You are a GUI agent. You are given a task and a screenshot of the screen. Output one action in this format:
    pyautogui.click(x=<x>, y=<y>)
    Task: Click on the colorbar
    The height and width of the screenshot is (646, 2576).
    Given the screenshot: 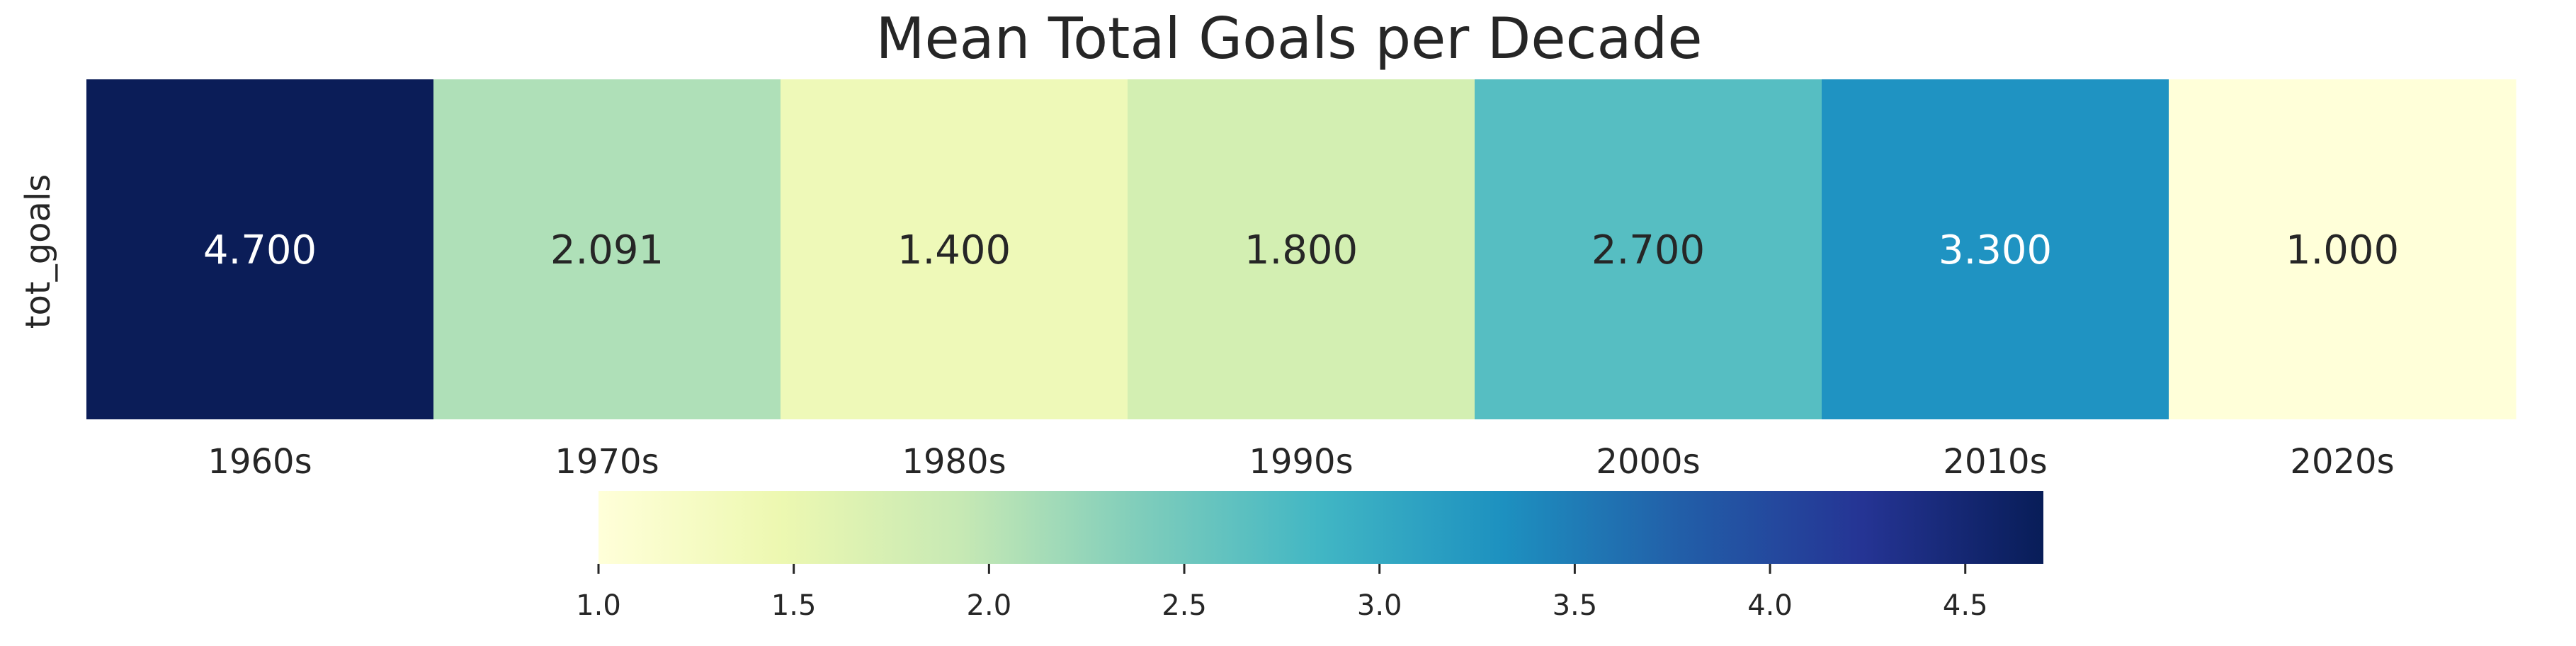 What is the action you would take?
    pyautogui.click(x=1320, y=527)
    